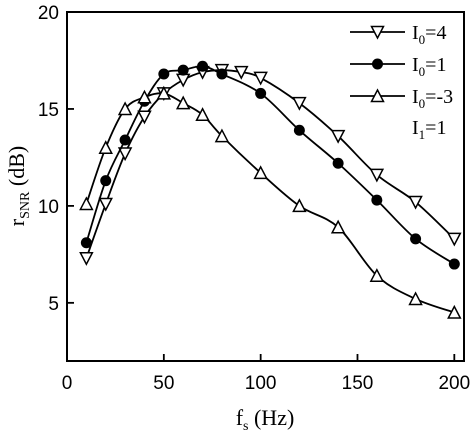 This screenshot has height=440, width=474. What do you see at coordinates (261, 383) in the screenshot?
I see `x-tick-label: 100` at bounding box center [261, 383].